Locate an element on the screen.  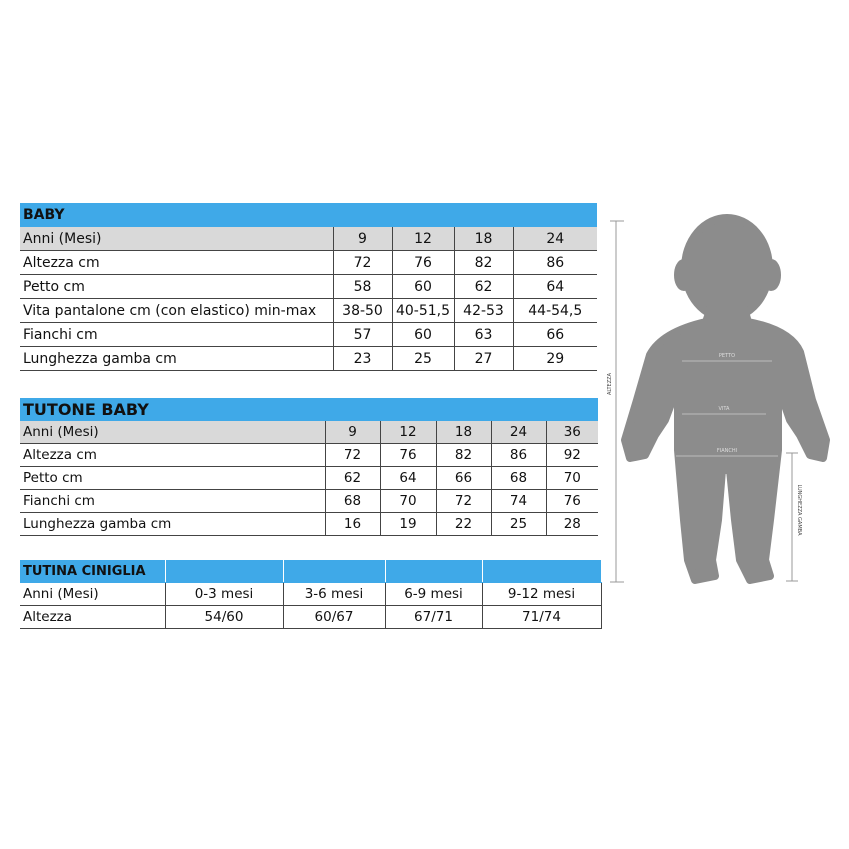
table-title: TUTONE BABY is located at coordinates (309, 409).